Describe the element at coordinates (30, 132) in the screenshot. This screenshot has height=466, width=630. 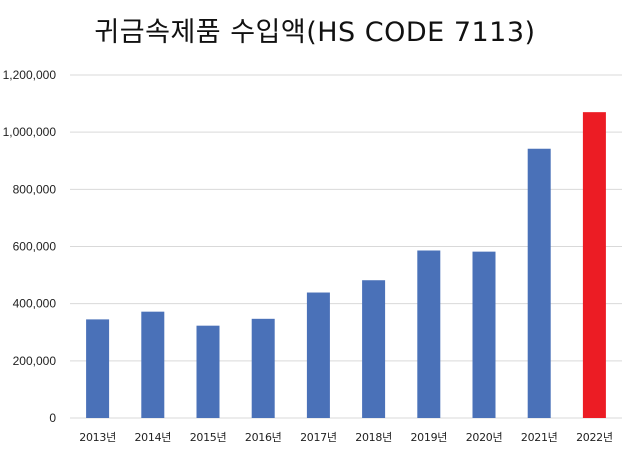
I see `y-tick-label: 1,000,000` at that location.